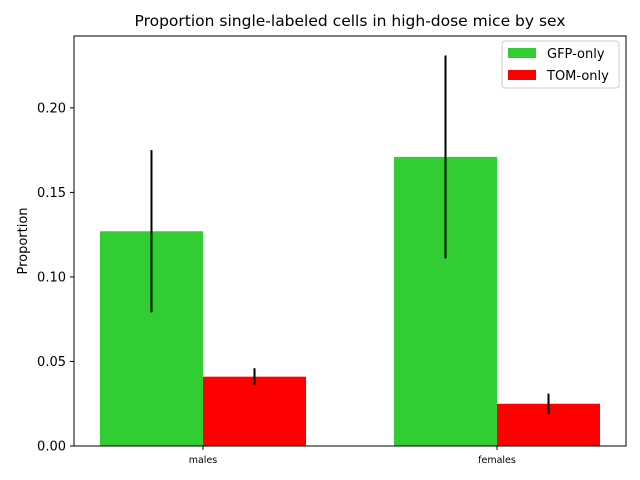 The width and height of the screenshot is (640, 480). I want to click on y-tick-label: 0.15, so click(51, 193).